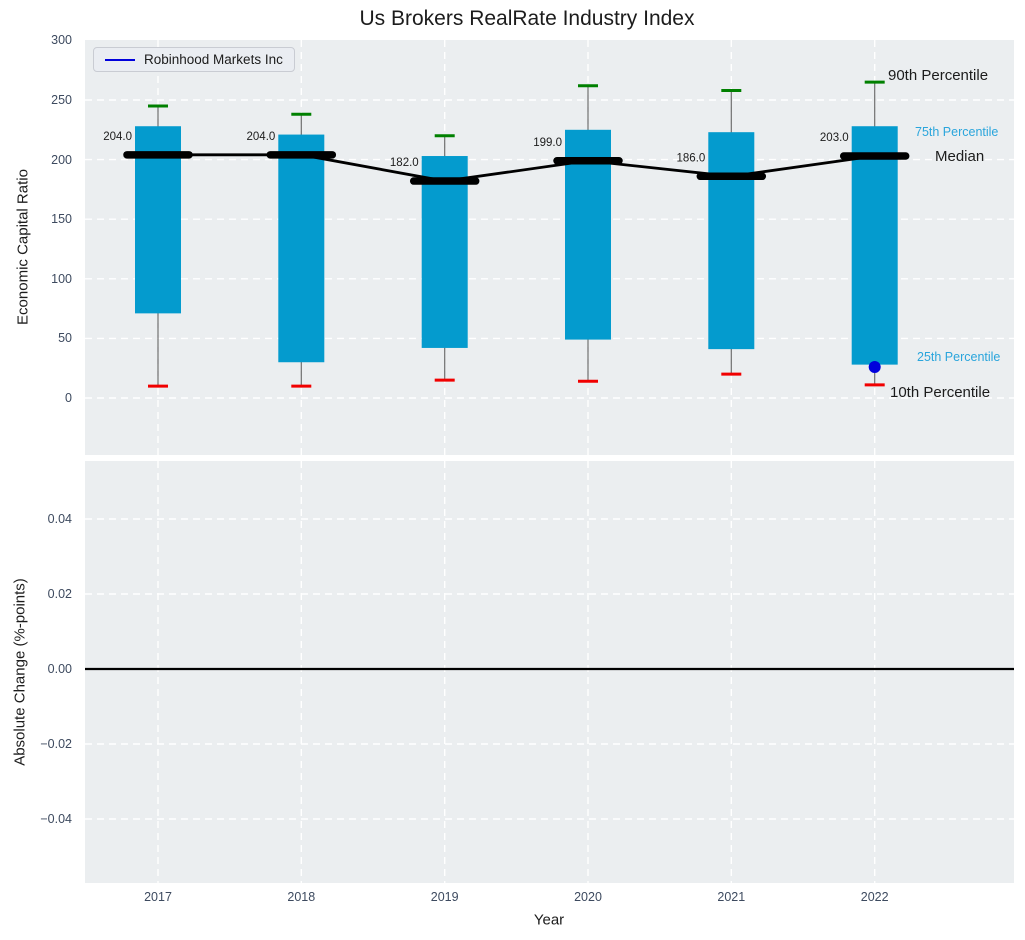 The image size is (1025, 940). I want to click on x-tick-label: 2017, so click(158, 897).